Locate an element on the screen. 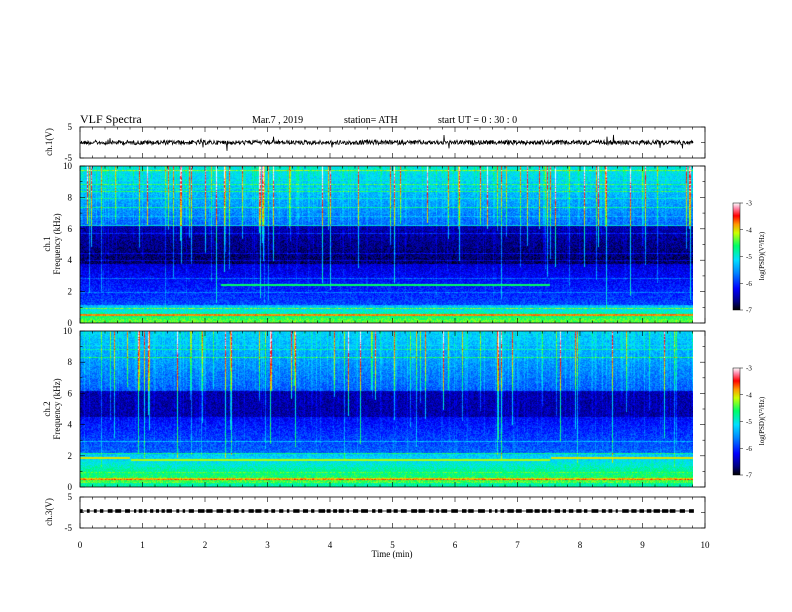  ch1-waveform-ticks is located at coordinates (392, 142).